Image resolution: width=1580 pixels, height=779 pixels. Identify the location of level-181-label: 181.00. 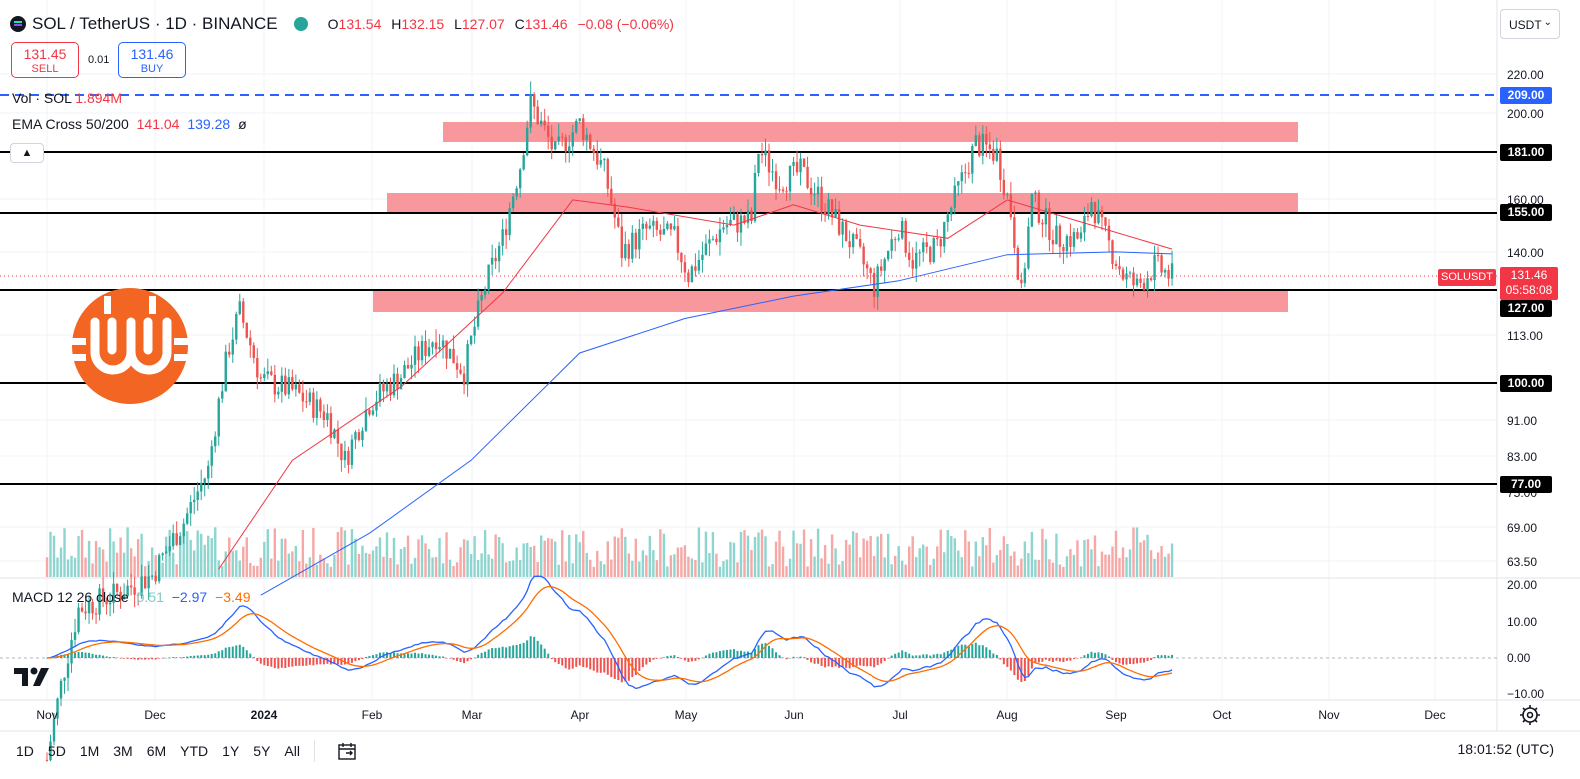
(1526, 152).